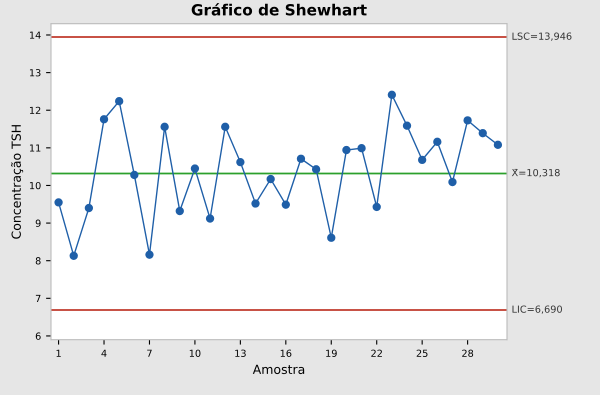 Image resolution: width=600 pixels, height=395 pixels. Describe the element at coordinates (331, 353) in the screenshot. I see `x-tick-label: 19` at that location.